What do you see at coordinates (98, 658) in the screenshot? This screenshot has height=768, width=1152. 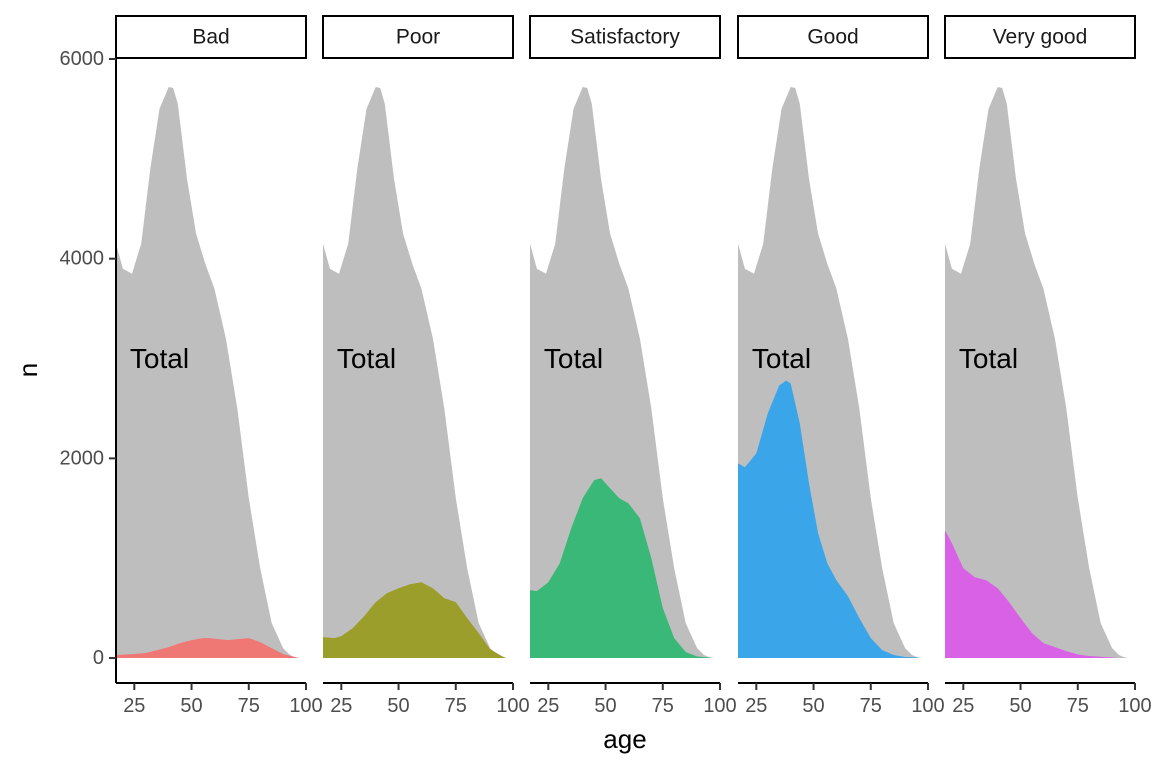 I see `y-tick-label: 0` at bounding box center [98, 658].